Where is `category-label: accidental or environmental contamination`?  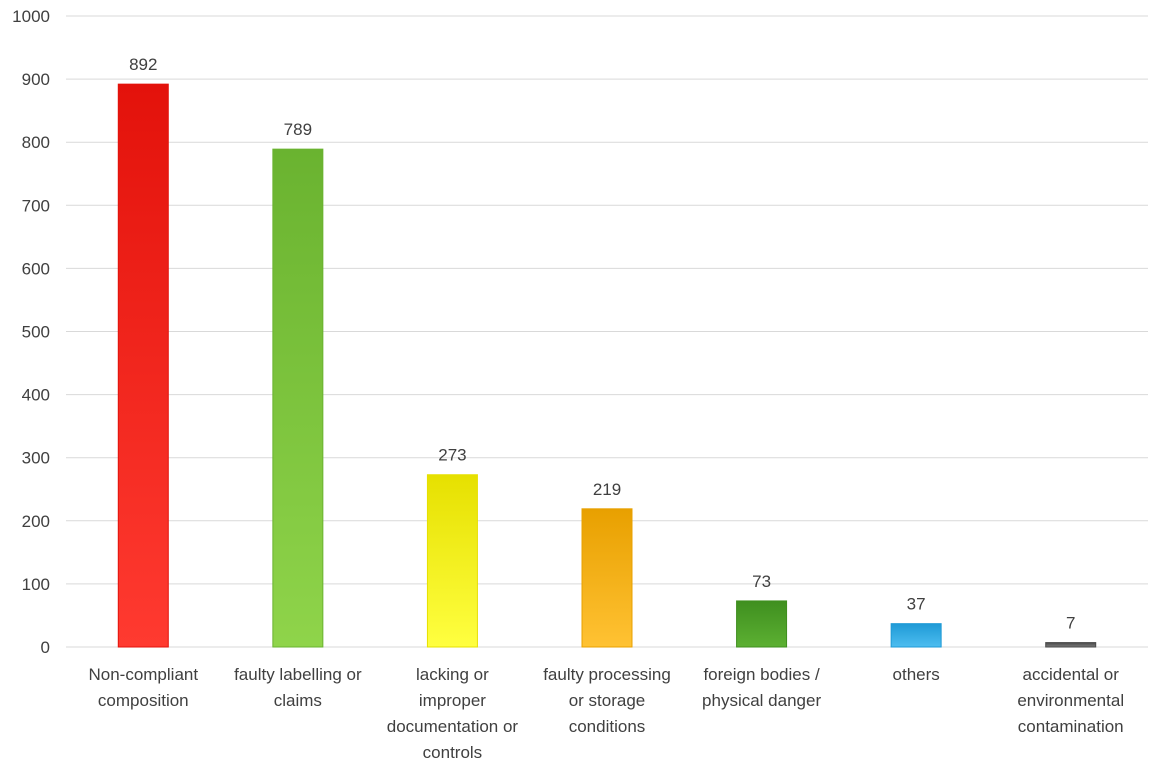
category-label: accidental or environmental contamination is located at coordinates (1070, 700).